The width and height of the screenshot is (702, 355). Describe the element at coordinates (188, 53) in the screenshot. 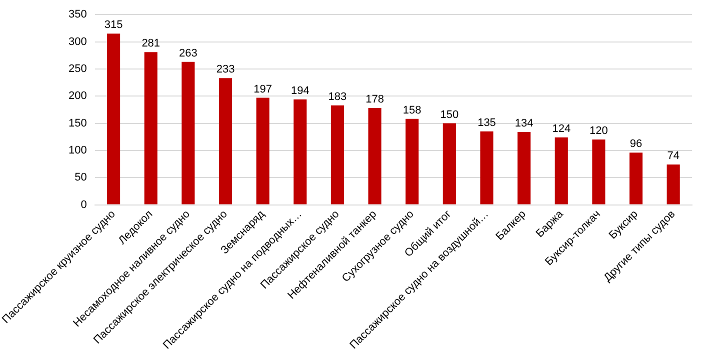

I see `data-label: 263` at that location.